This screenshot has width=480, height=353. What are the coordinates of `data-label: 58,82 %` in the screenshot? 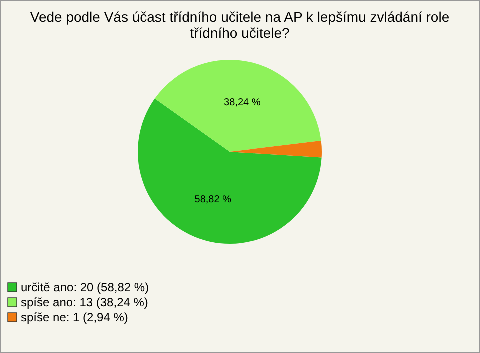 It's located at (213, 200).